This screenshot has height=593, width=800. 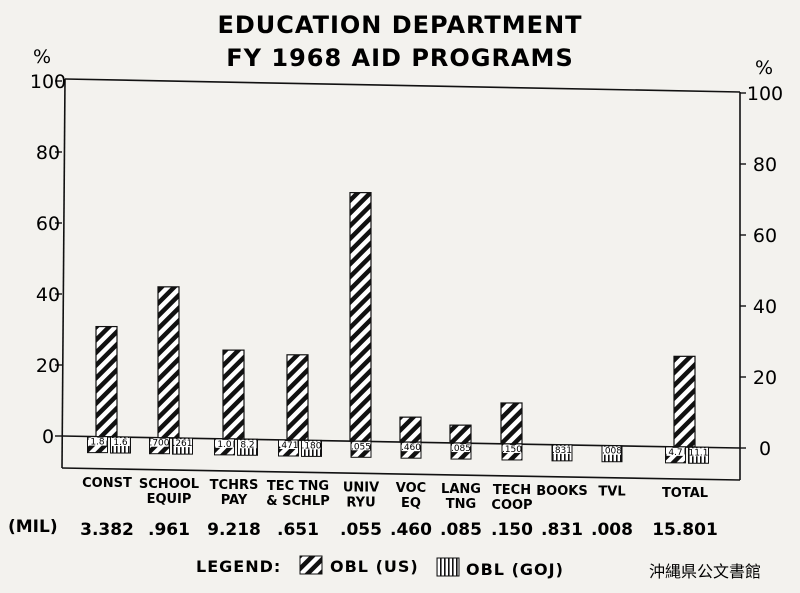 I want to click on data-label-obl-goj: 1.6, so click(x=120, y=443).